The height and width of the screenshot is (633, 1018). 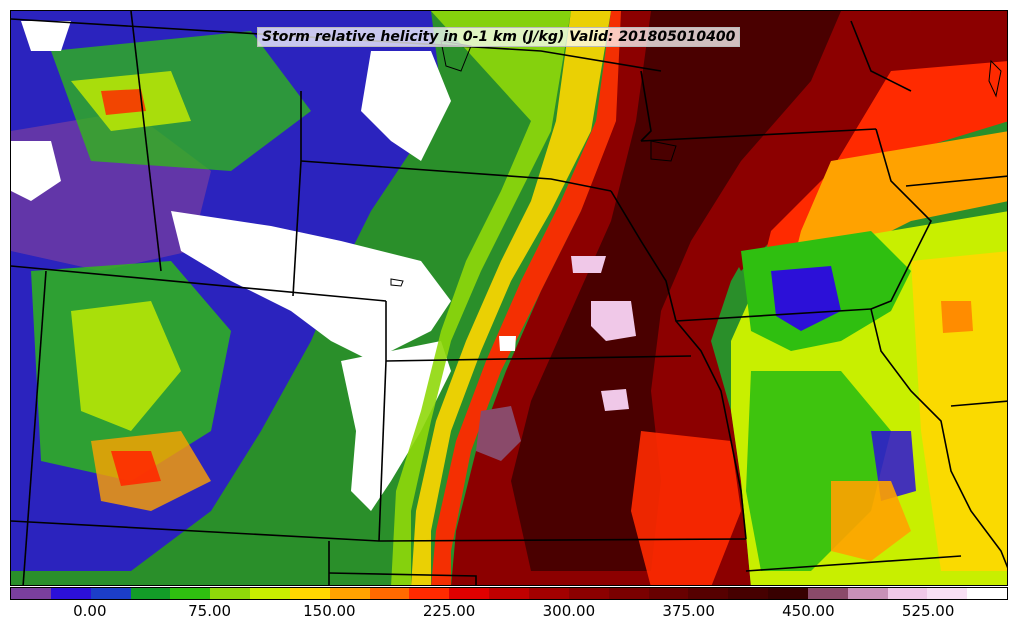 I want to click on border-co-east, so click(x=382, y=451).